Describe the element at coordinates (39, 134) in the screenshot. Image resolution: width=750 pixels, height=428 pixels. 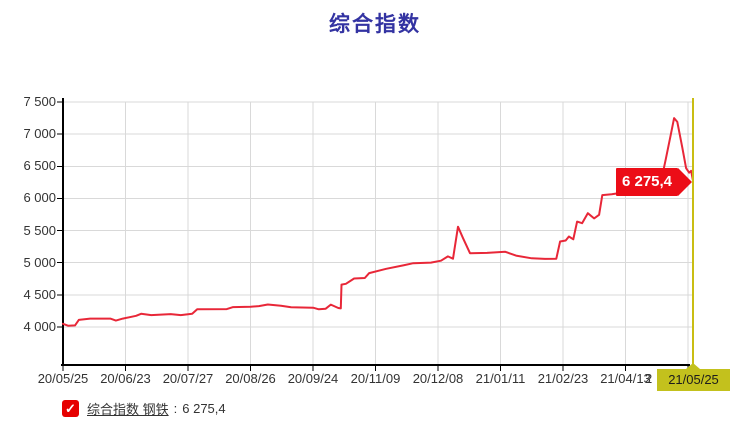
I see `y-axis-tick-label: 7 000` at that location.